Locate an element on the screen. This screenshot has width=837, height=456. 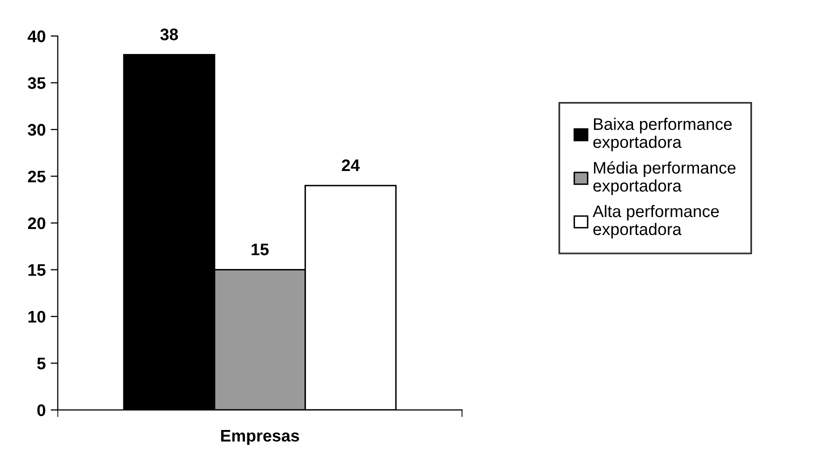
y-tick-label: 25 is located at coordinates (37, 176).